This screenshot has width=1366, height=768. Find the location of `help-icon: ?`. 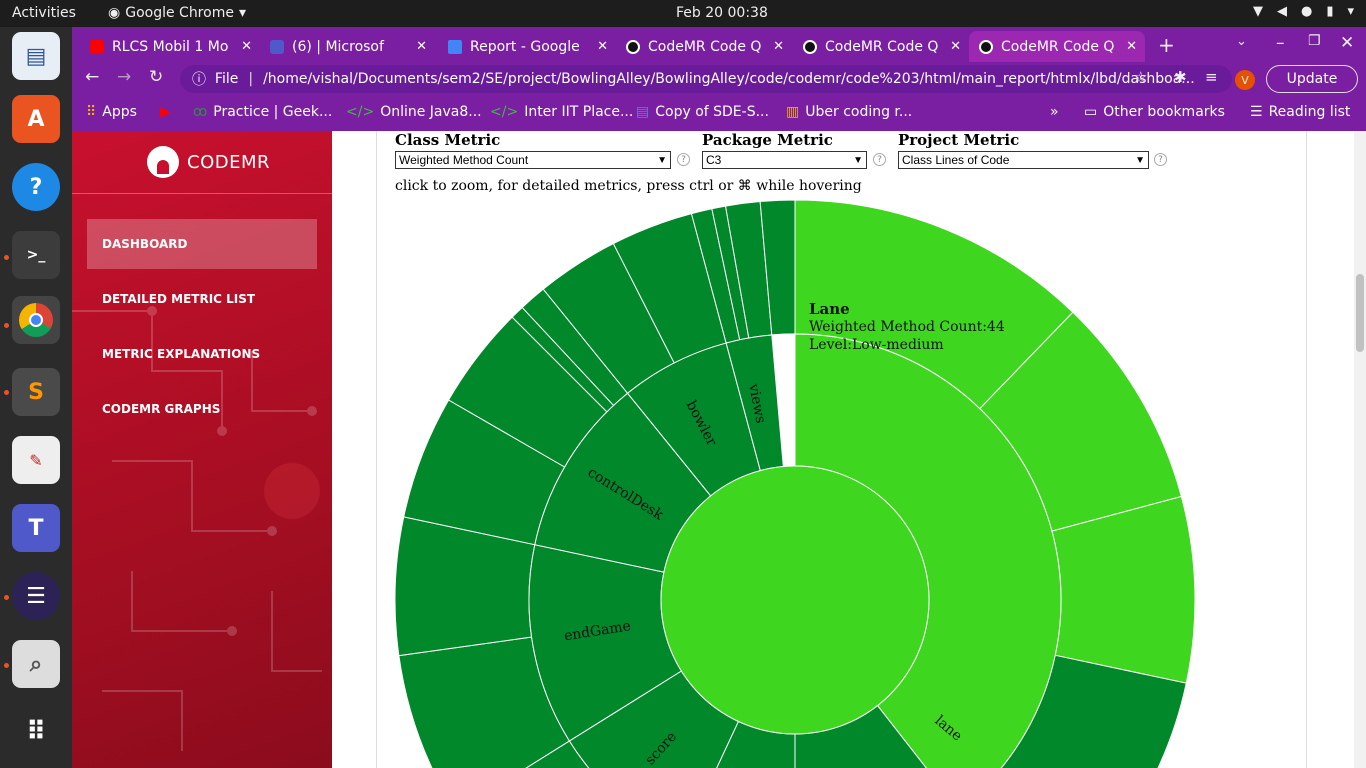

help-icon: ? is located at coordinates (36, 187).